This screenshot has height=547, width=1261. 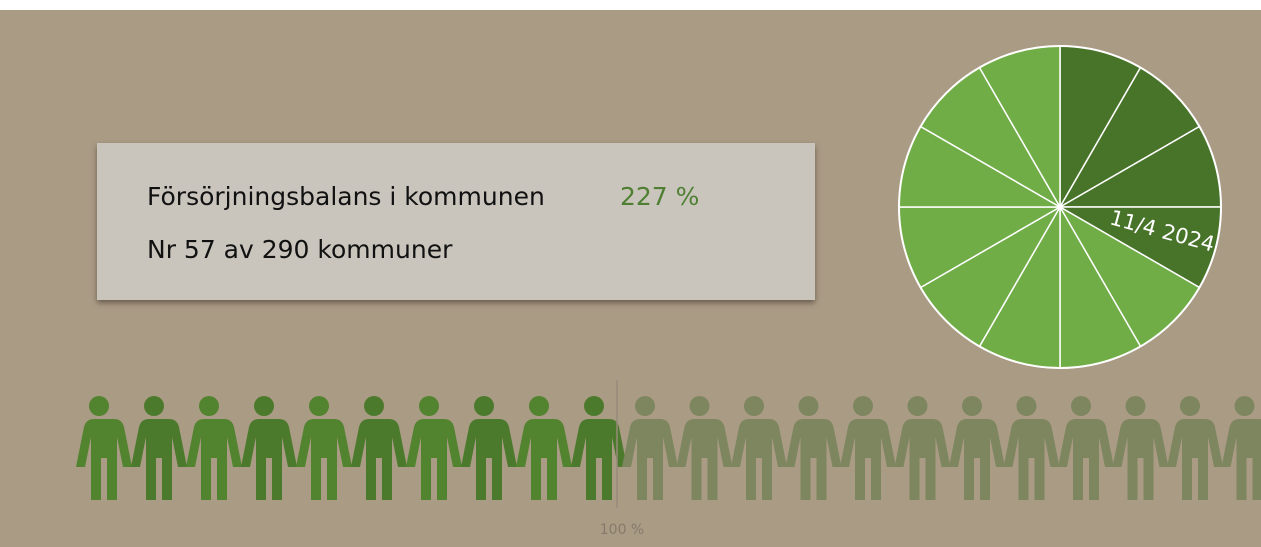 I want to click on panel-value: 227 %, so click(x=659, y=196).